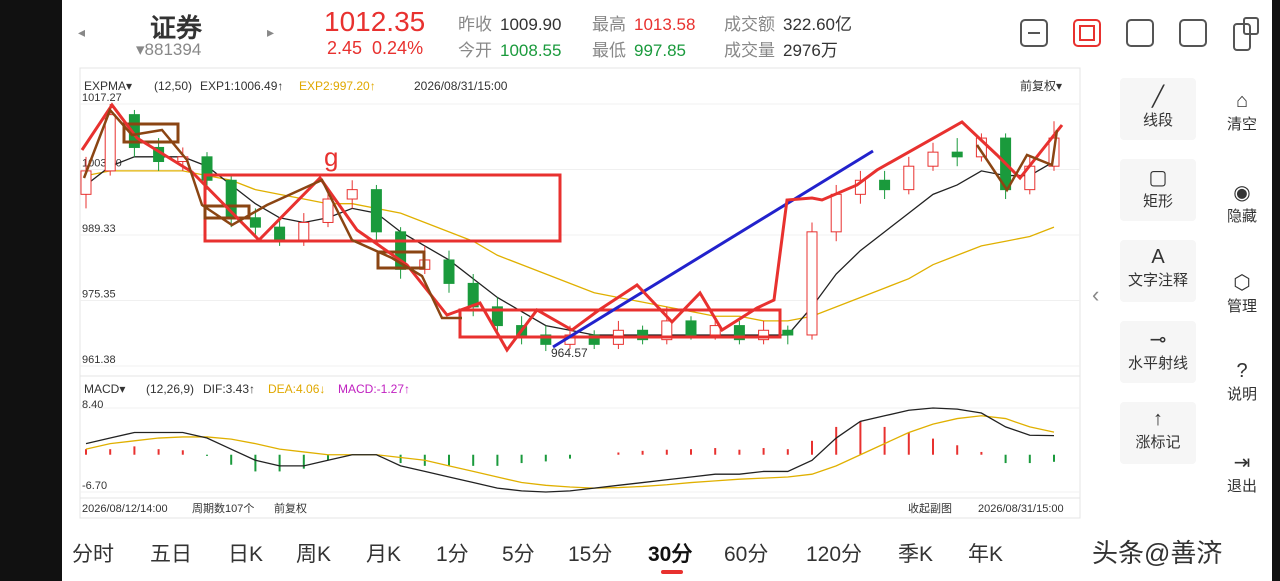  What do you see at coordinates (384, 554) in the screenshot?
I see `tab: 月K` at bounding box center [384, 554].